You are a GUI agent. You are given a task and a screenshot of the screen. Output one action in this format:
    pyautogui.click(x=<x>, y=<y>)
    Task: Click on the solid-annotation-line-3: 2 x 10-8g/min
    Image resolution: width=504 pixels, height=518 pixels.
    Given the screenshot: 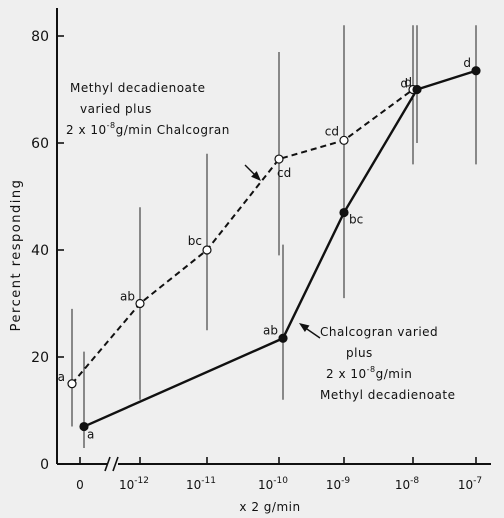 What is the action you would take?
    pyautogui.click(x=369, y=373)
    